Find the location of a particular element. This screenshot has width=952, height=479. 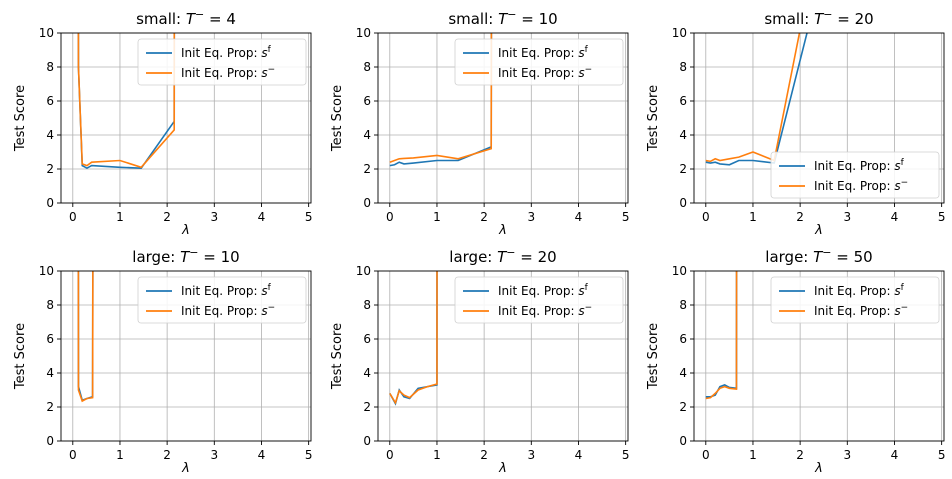

chart-title: large: T− = 20 is located at coordinates (502, 256).